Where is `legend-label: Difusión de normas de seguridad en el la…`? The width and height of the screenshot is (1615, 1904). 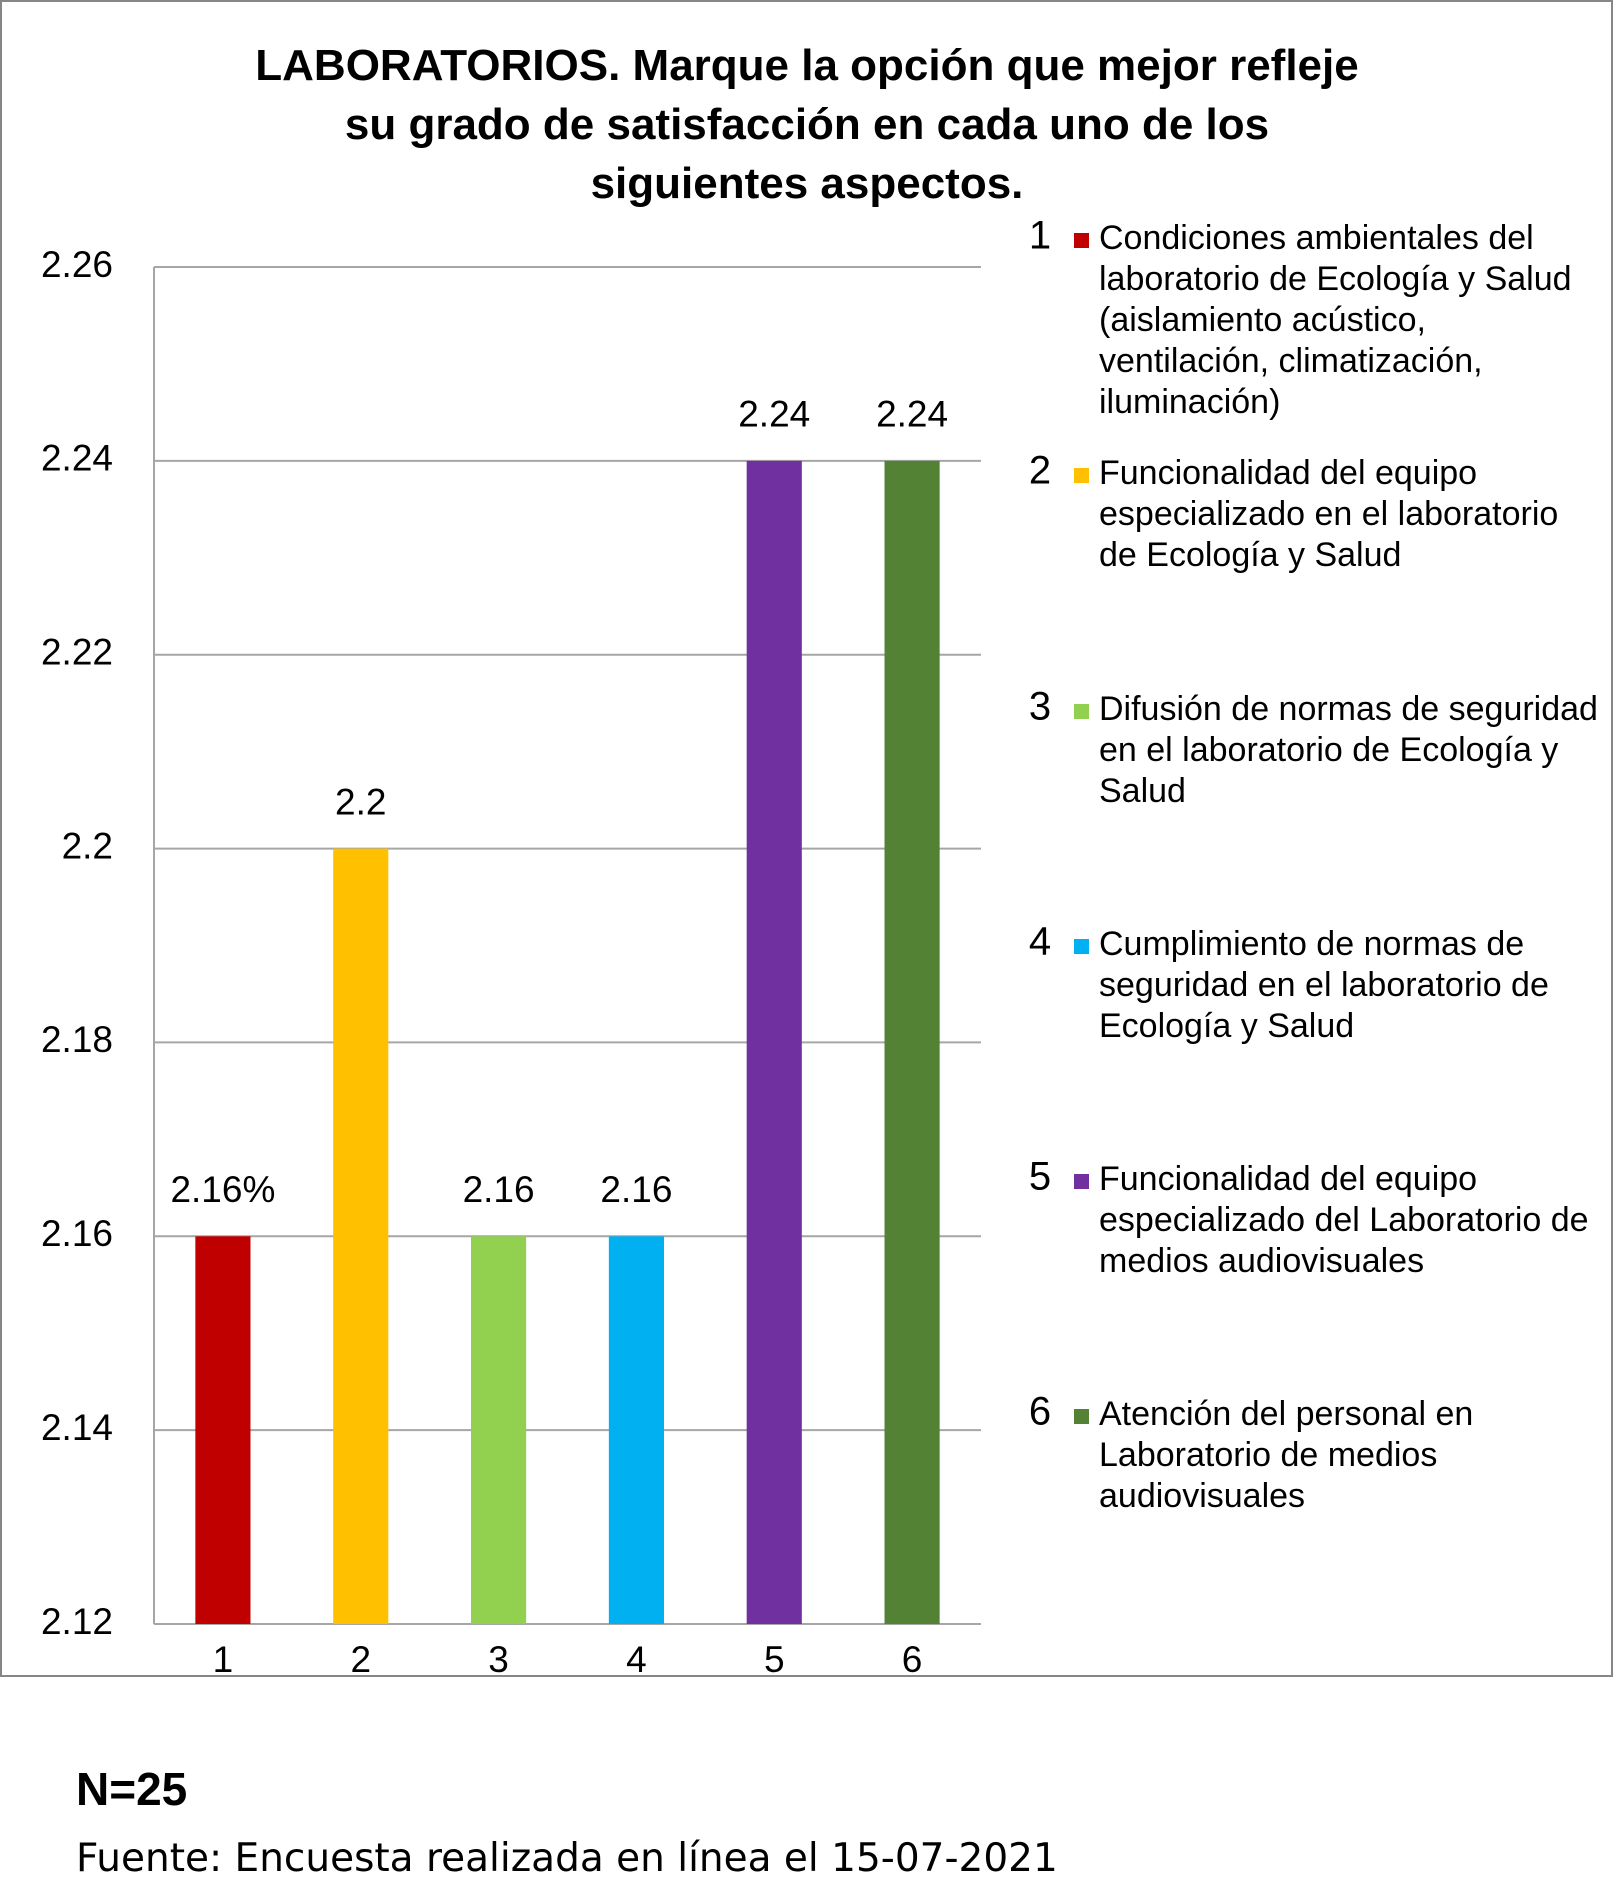
legend-label: Difusión de normas de seguridad en el la… is located at coordinates (1348, 750).